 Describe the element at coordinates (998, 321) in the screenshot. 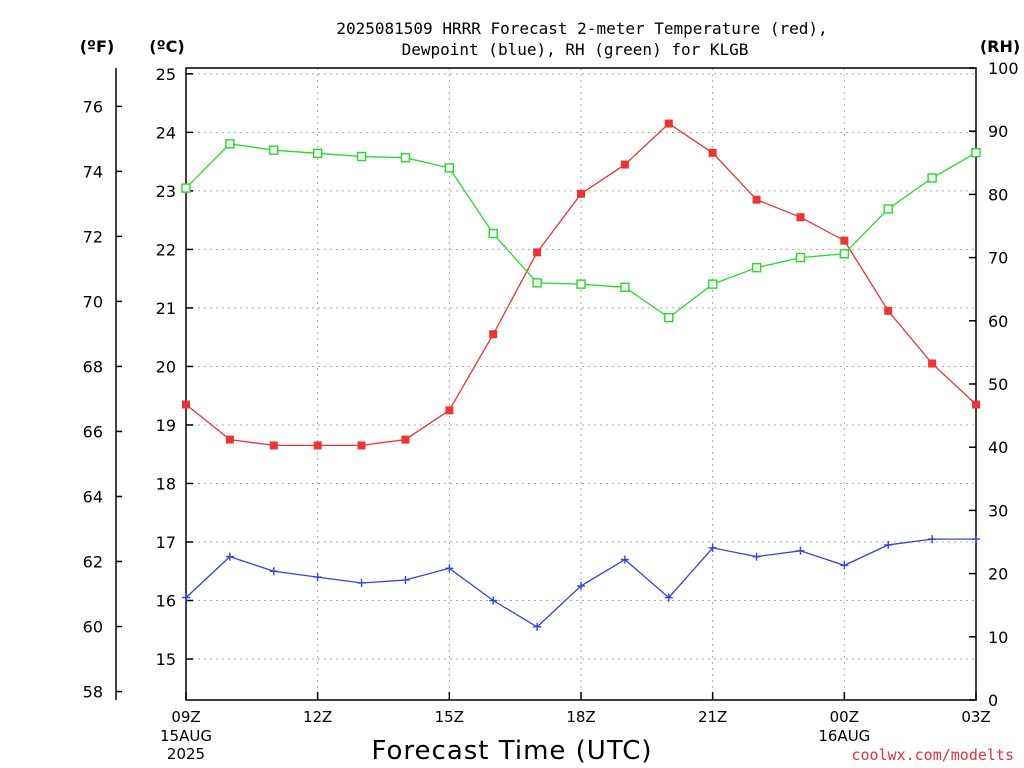

I see `rh-tick-label: 60` at that location.